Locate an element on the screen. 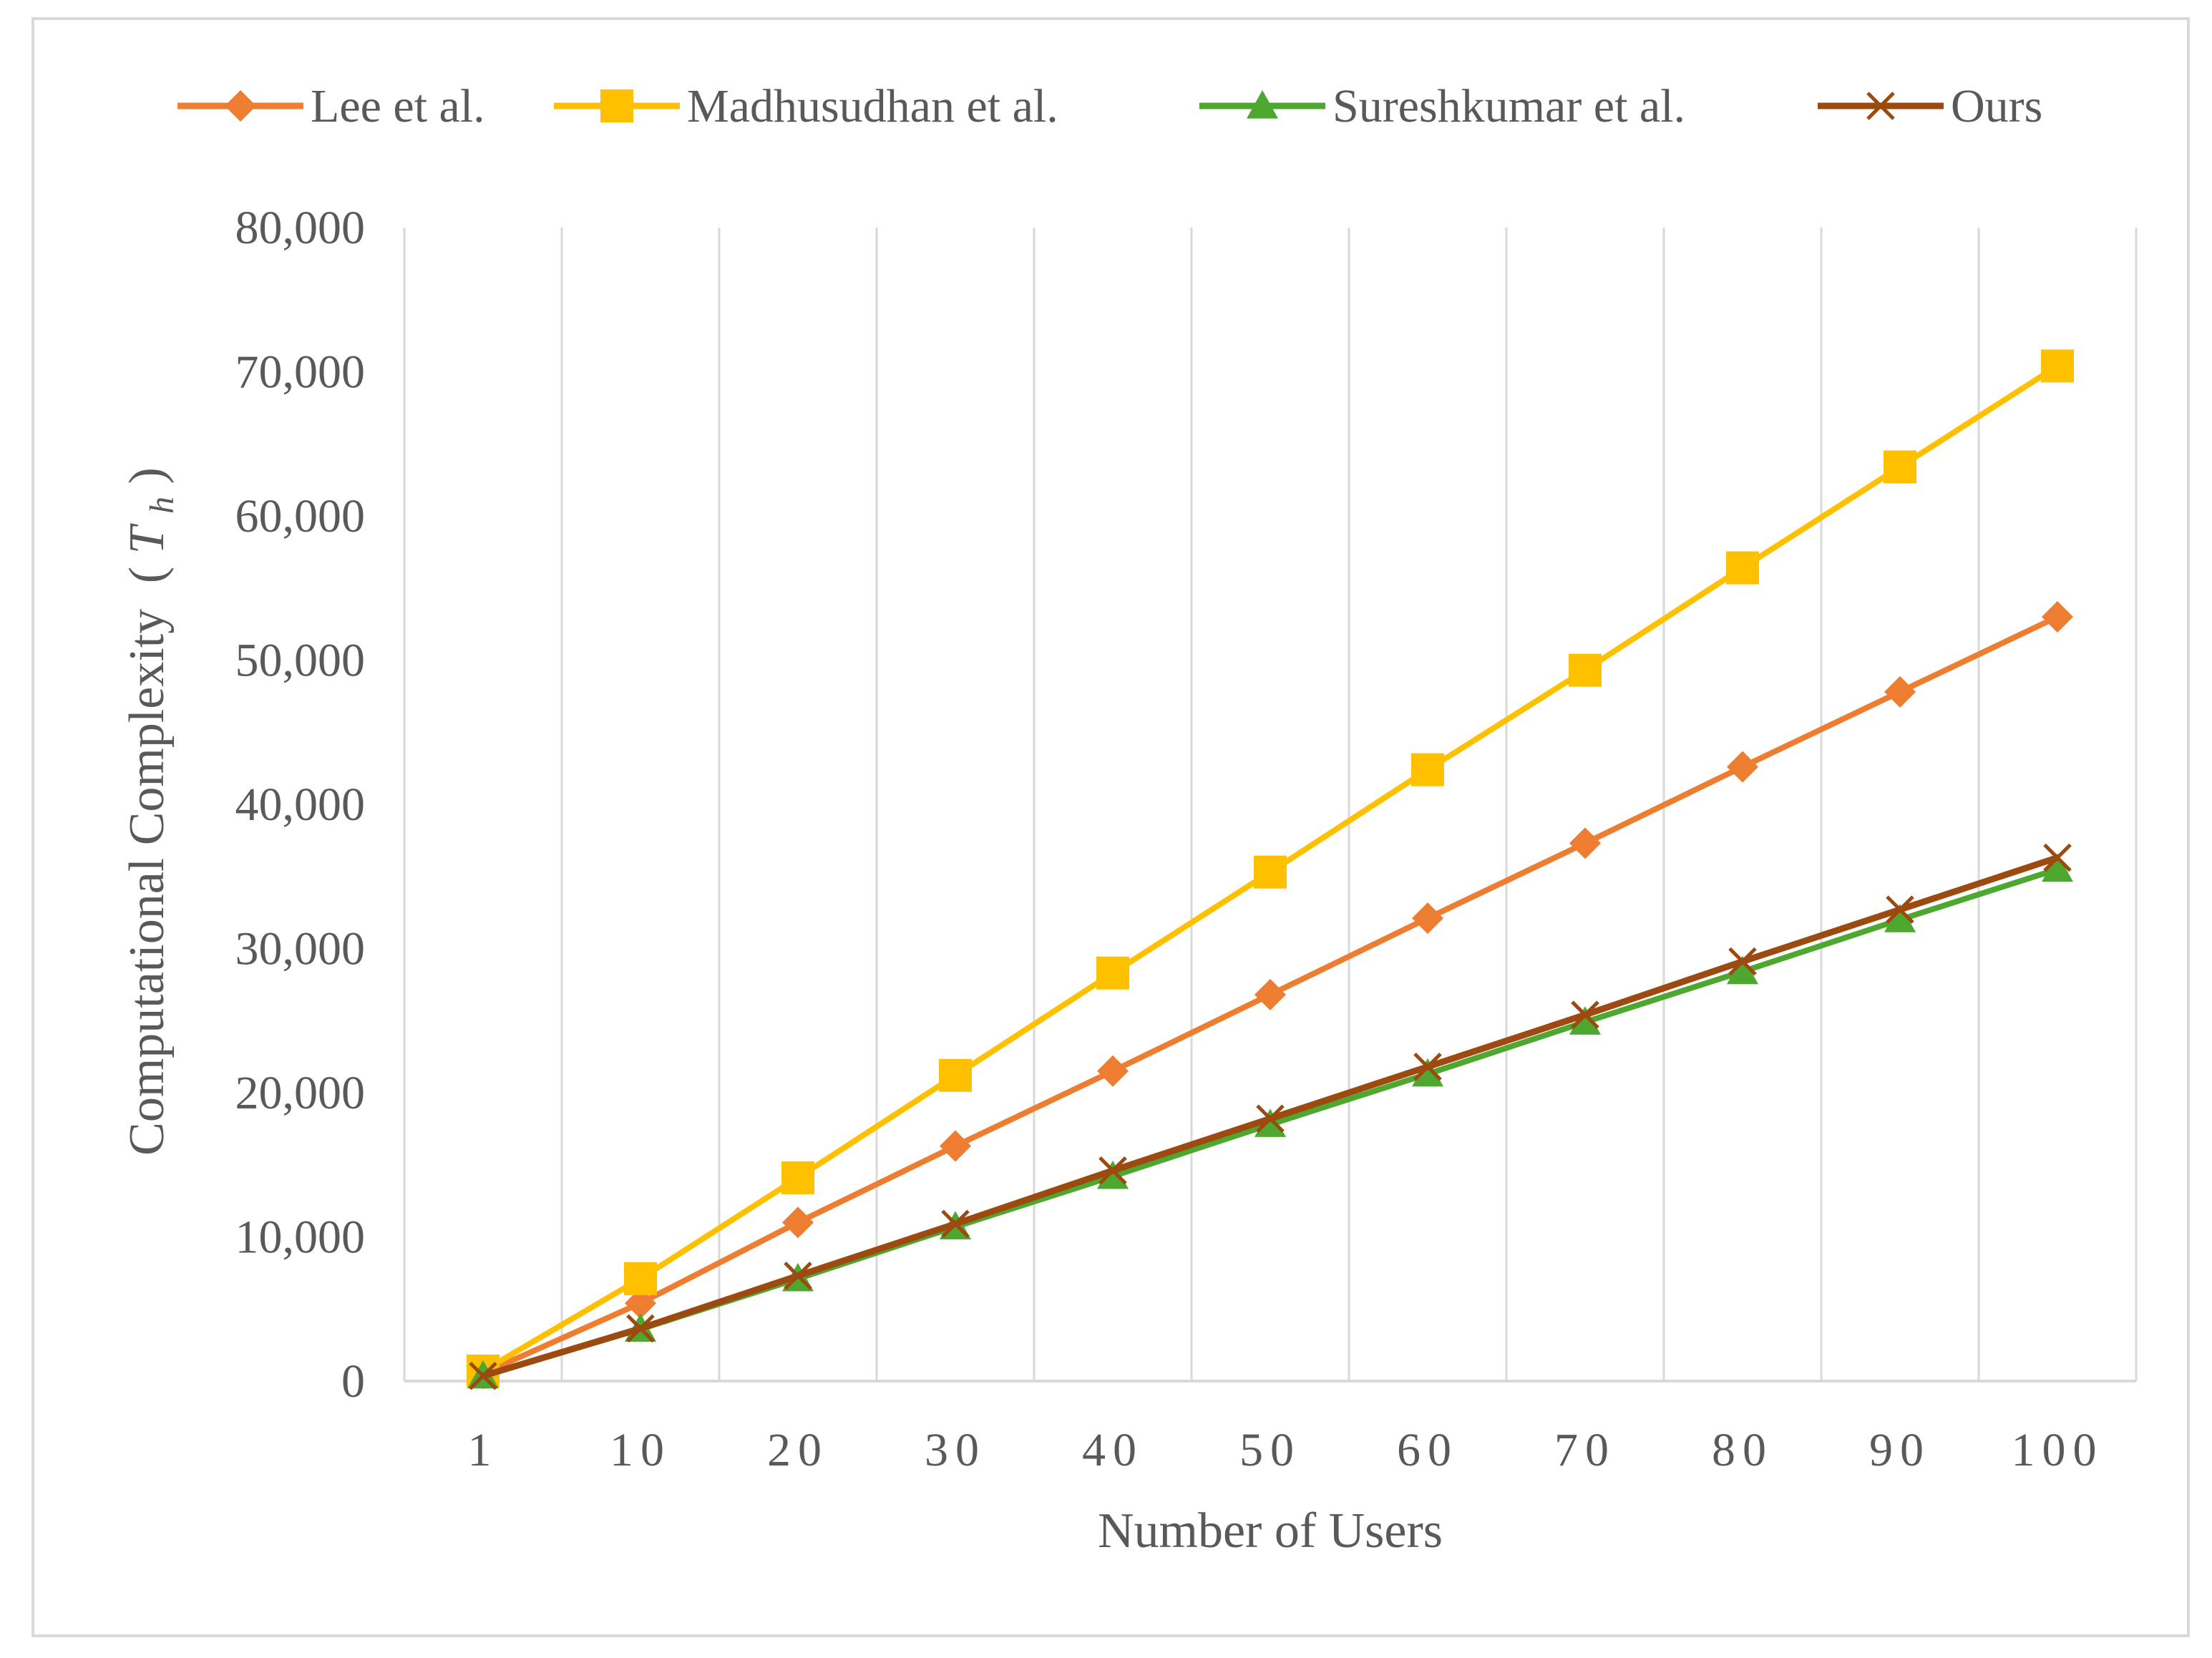 This screenshot has width=2212, height=1658. legend-label: Lee et al. is located at coordinates (398, 106).